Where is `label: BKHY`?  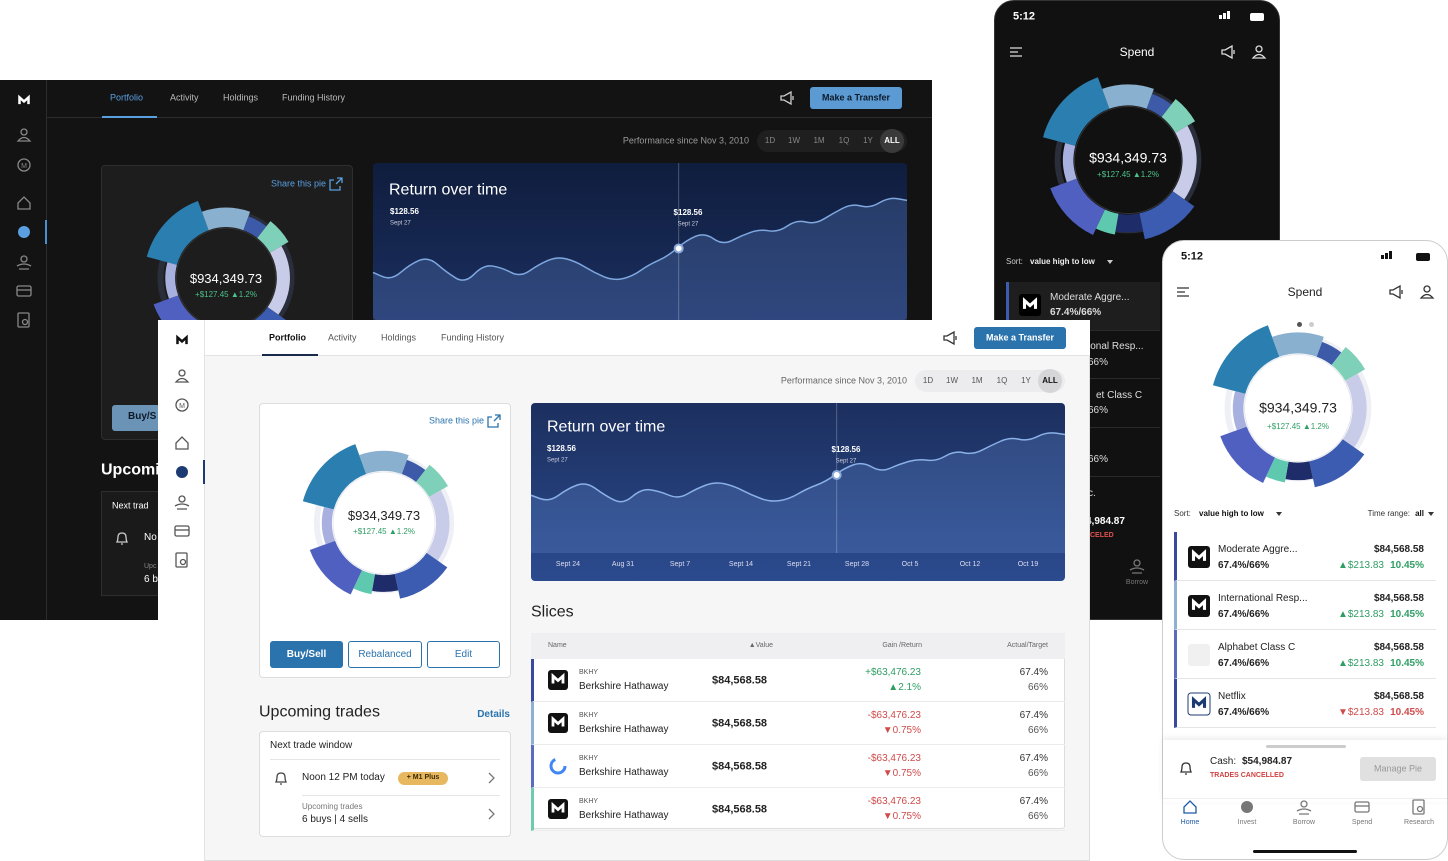 label: BKHY is located at coordinates (589, 672).